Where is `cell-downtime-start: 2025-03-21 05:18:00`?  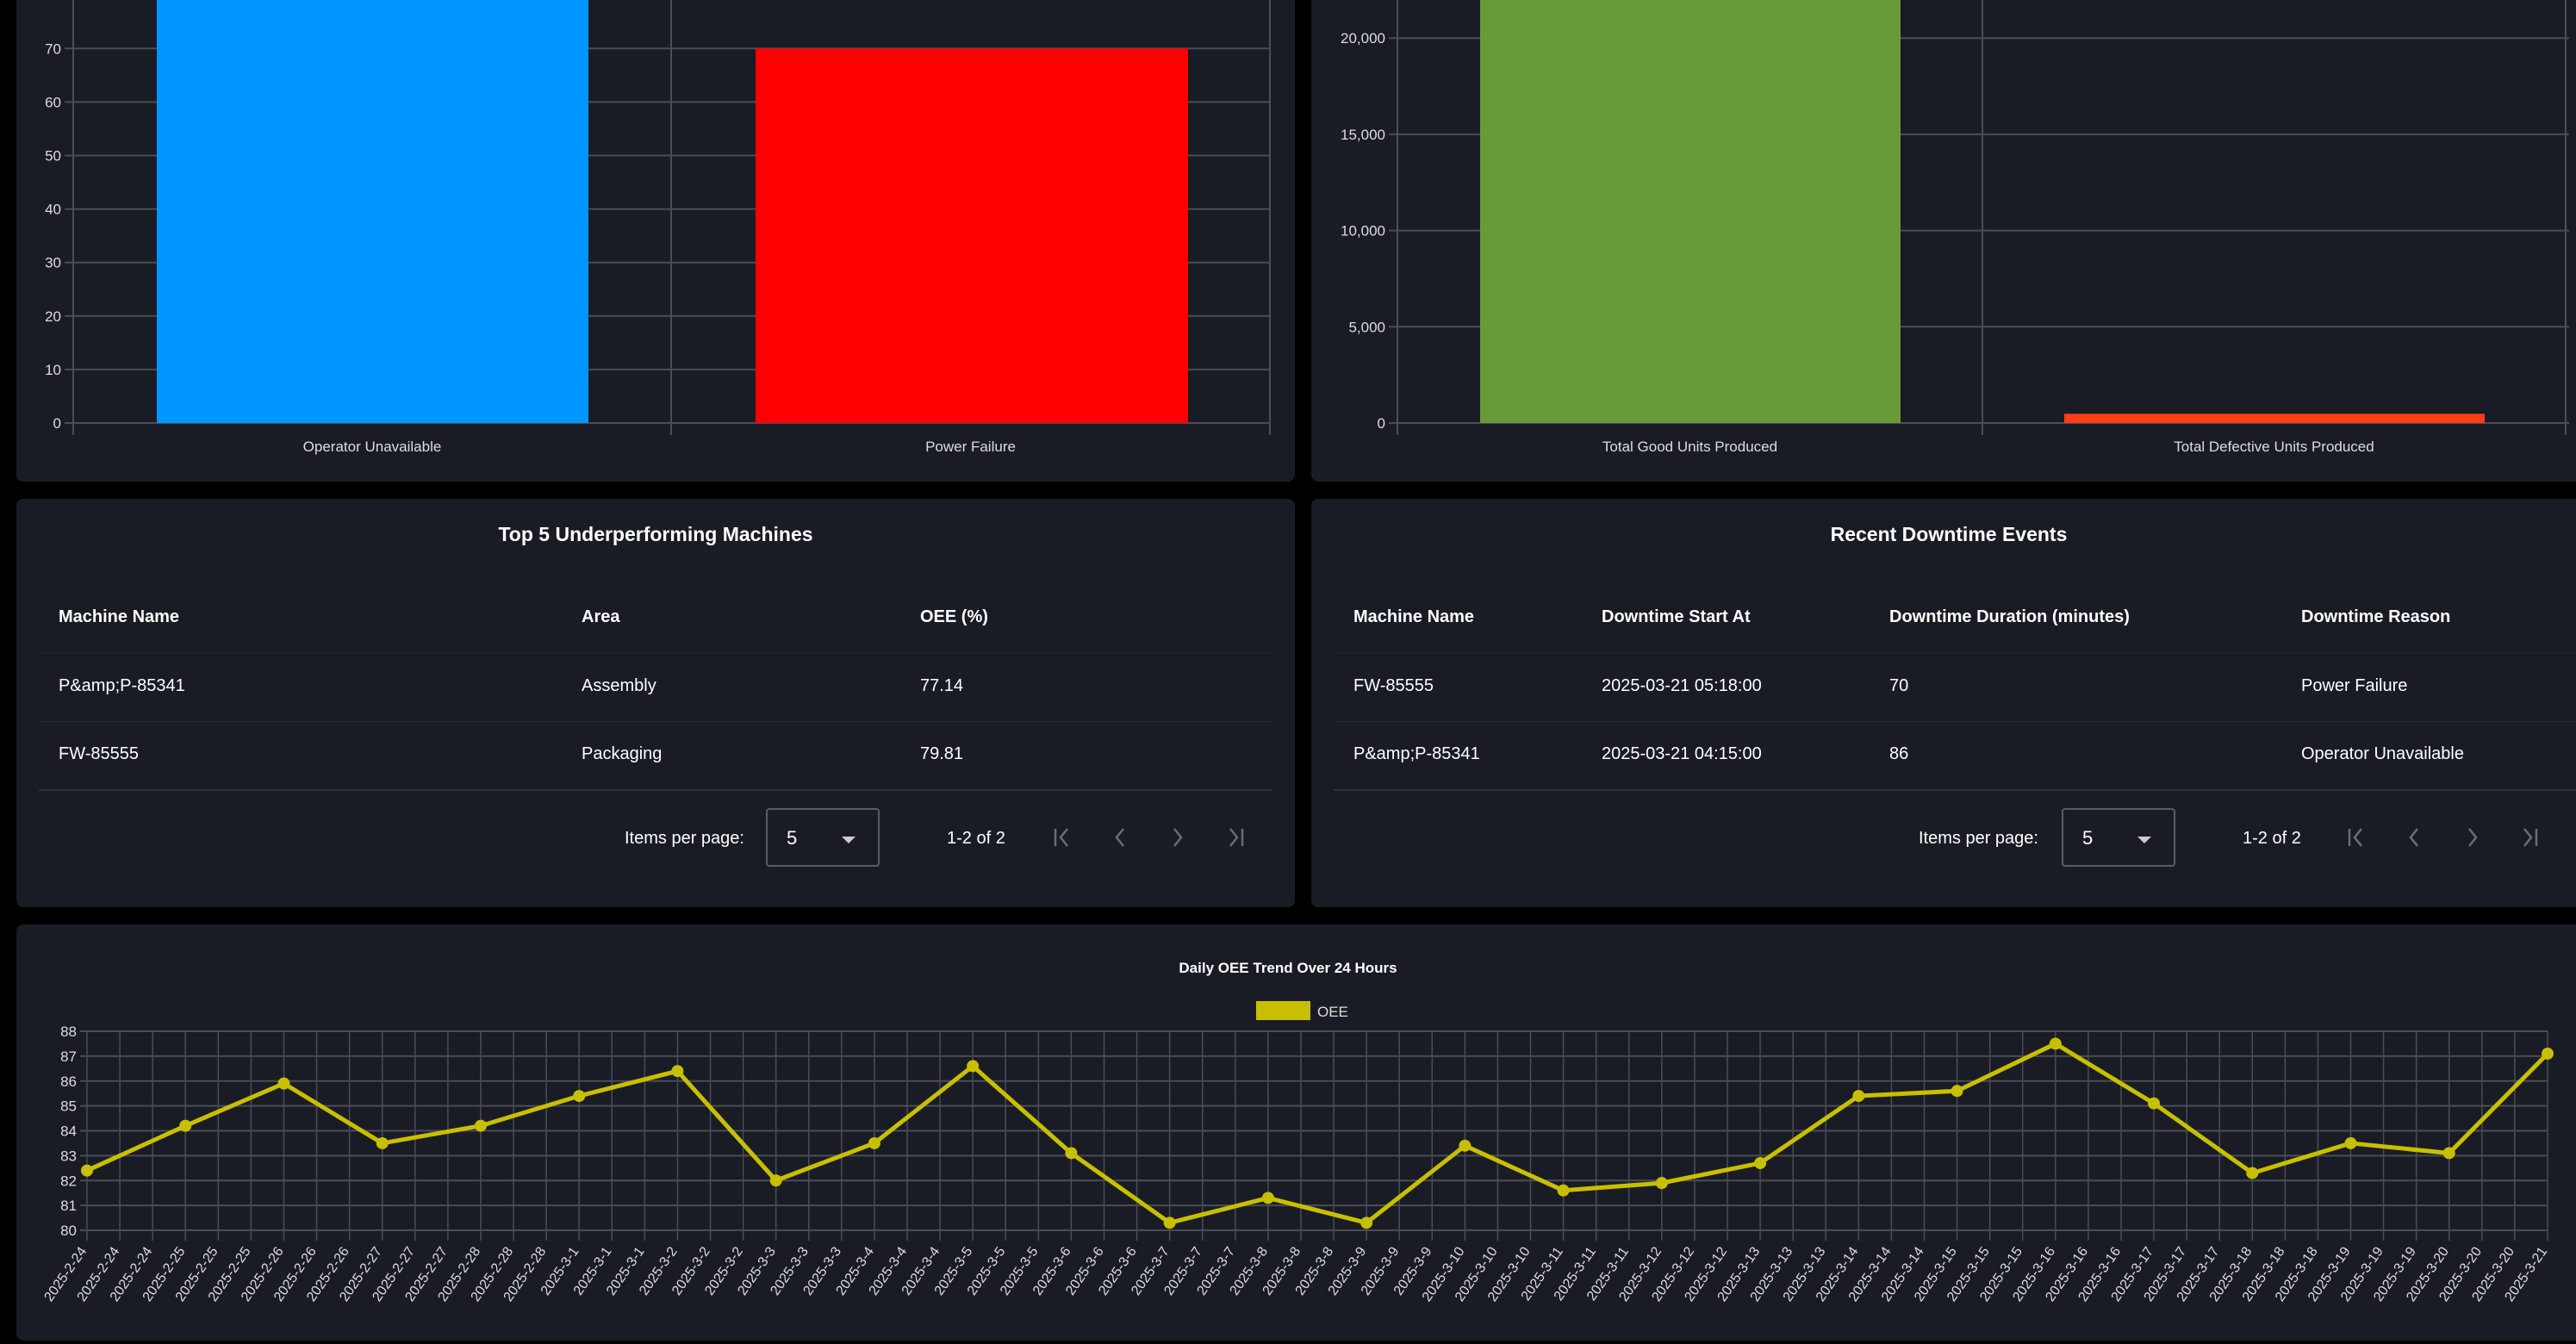
cell-downtime-start: 2025-03-21 05:18:00 is located at coordinates (1682, 686).